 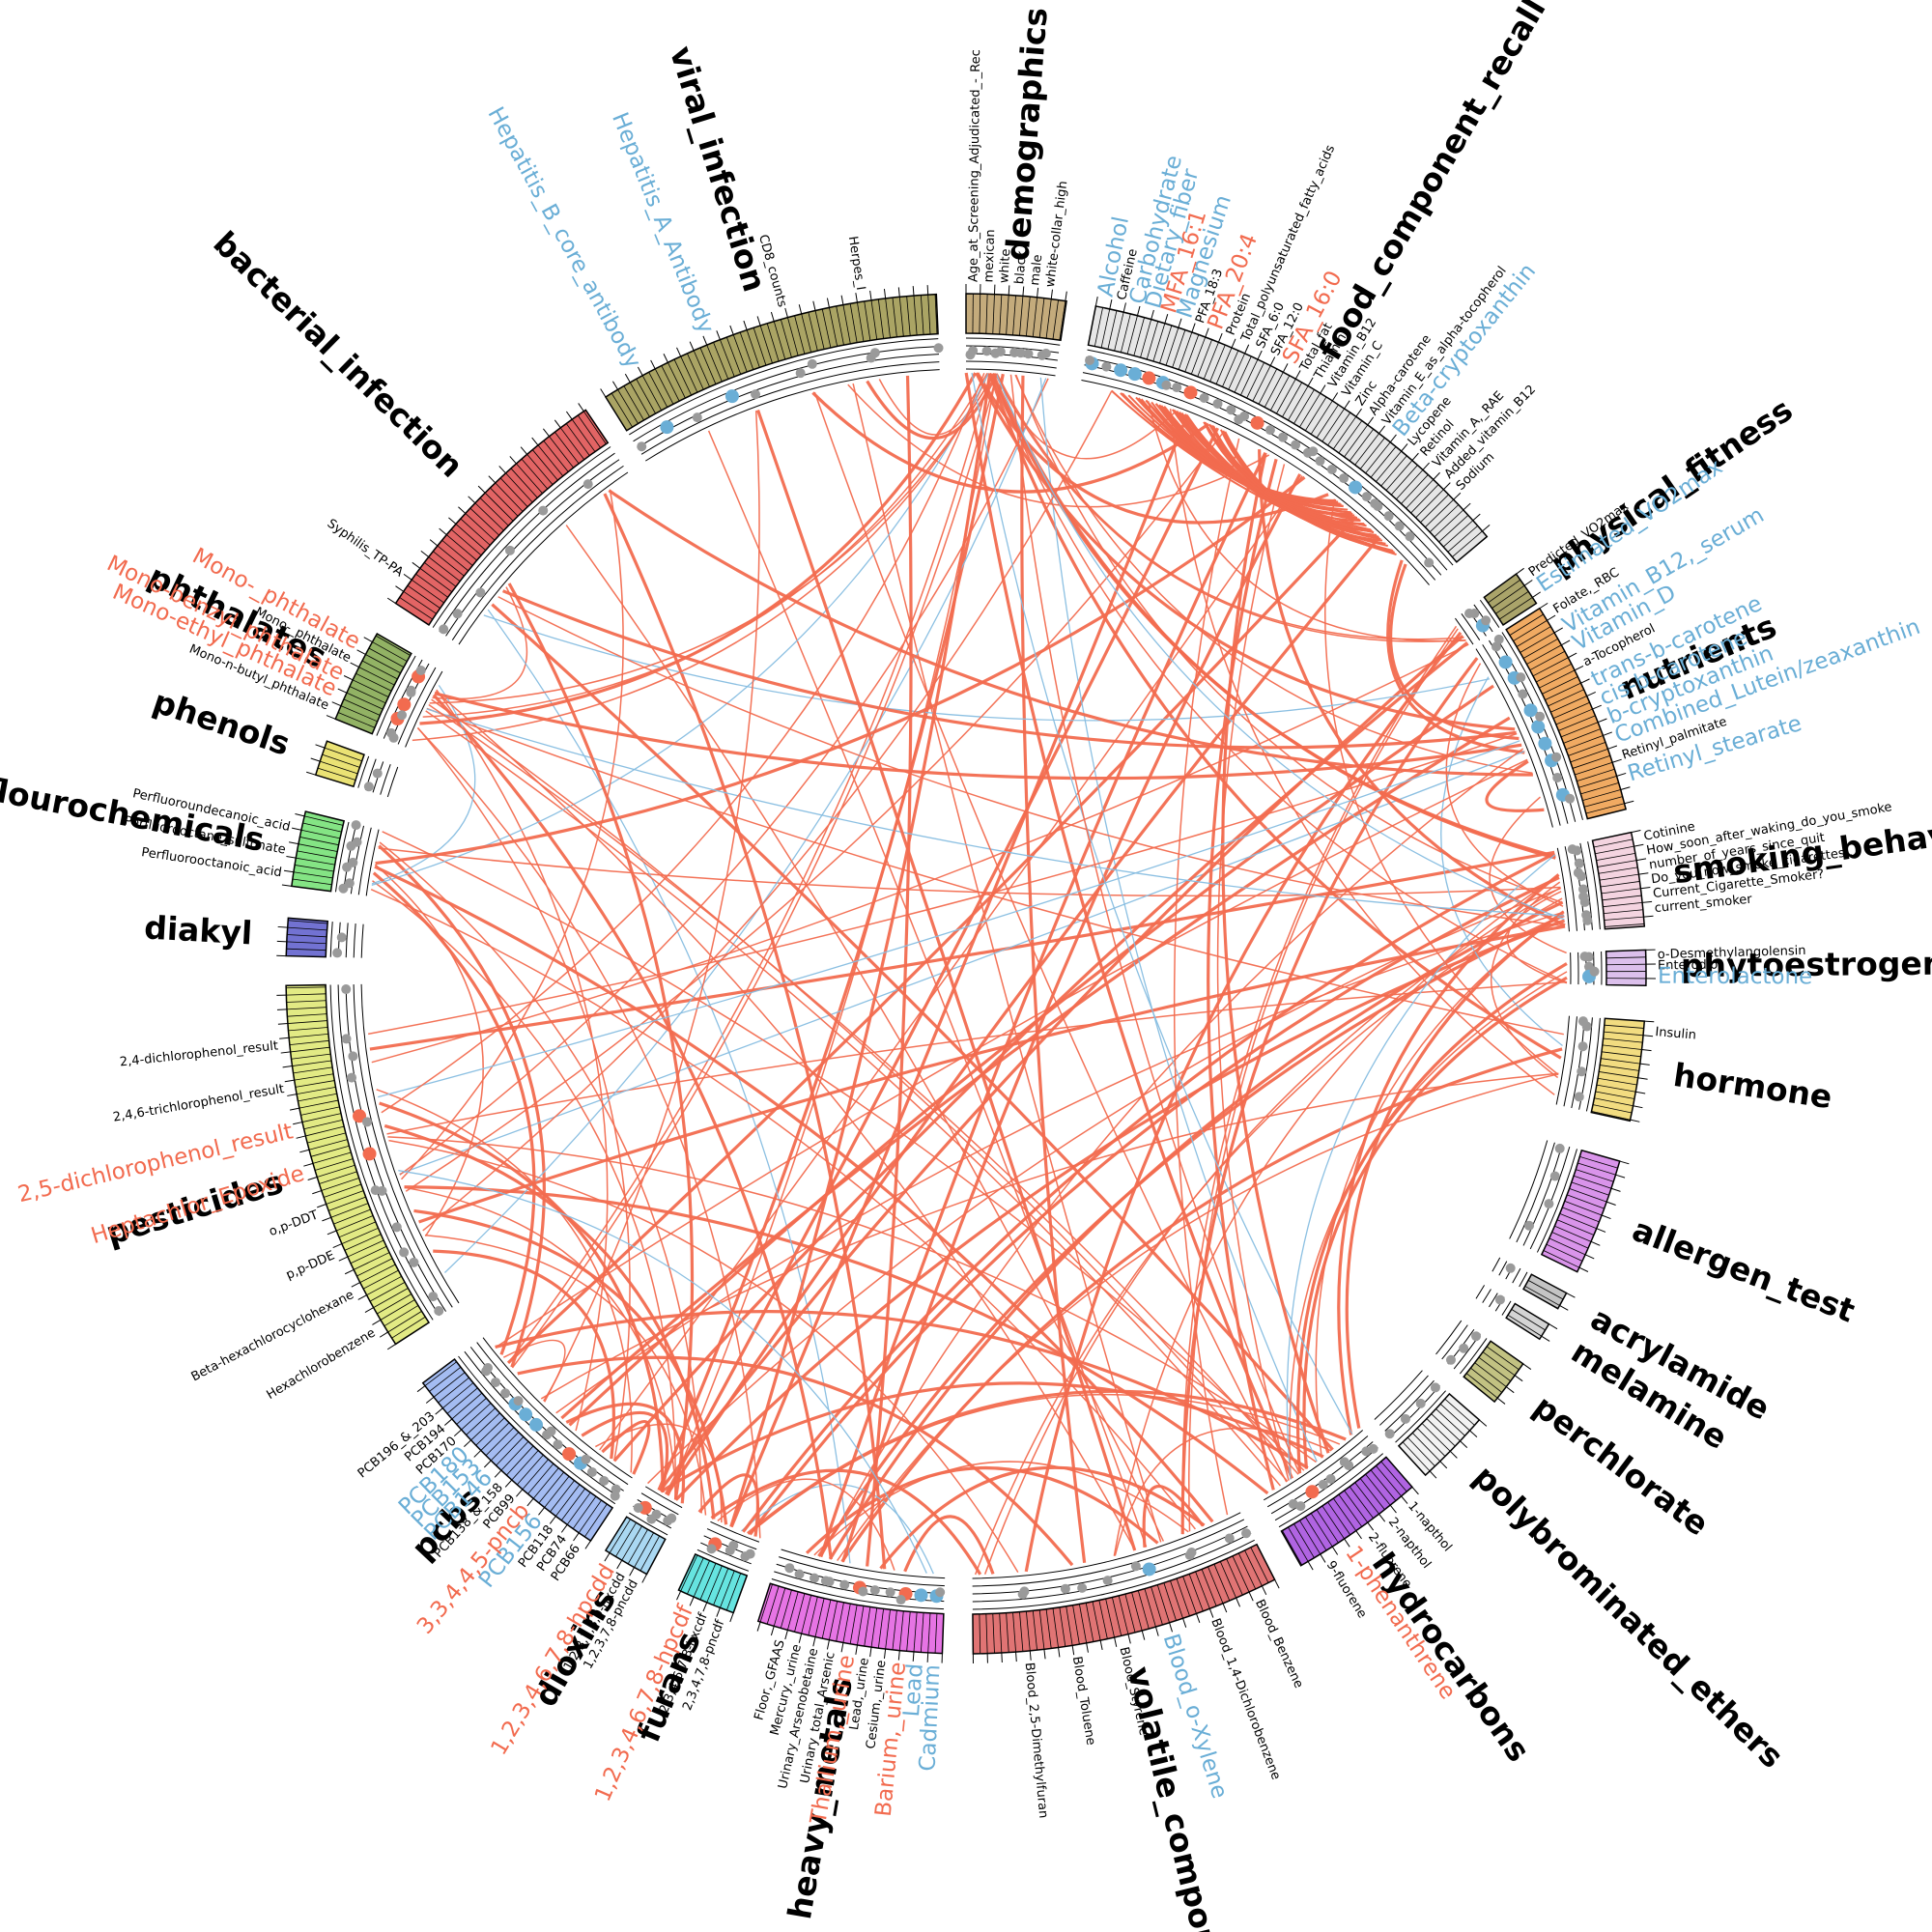 What do you see at coordinates (272, 1336) in the screenshot?
I see `item-label: Beta-hexachlorocyclohexane` at bounding box center [272, 1336].